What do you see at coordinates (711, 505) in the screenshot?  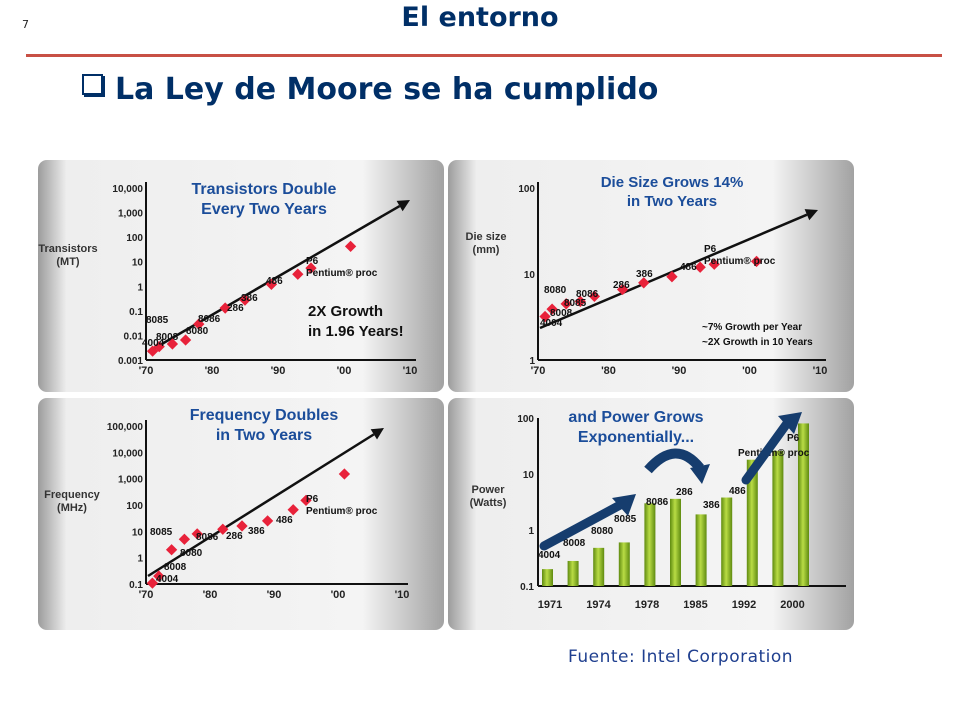 I see `bar-label: 386` at bounding box center [711, 505].